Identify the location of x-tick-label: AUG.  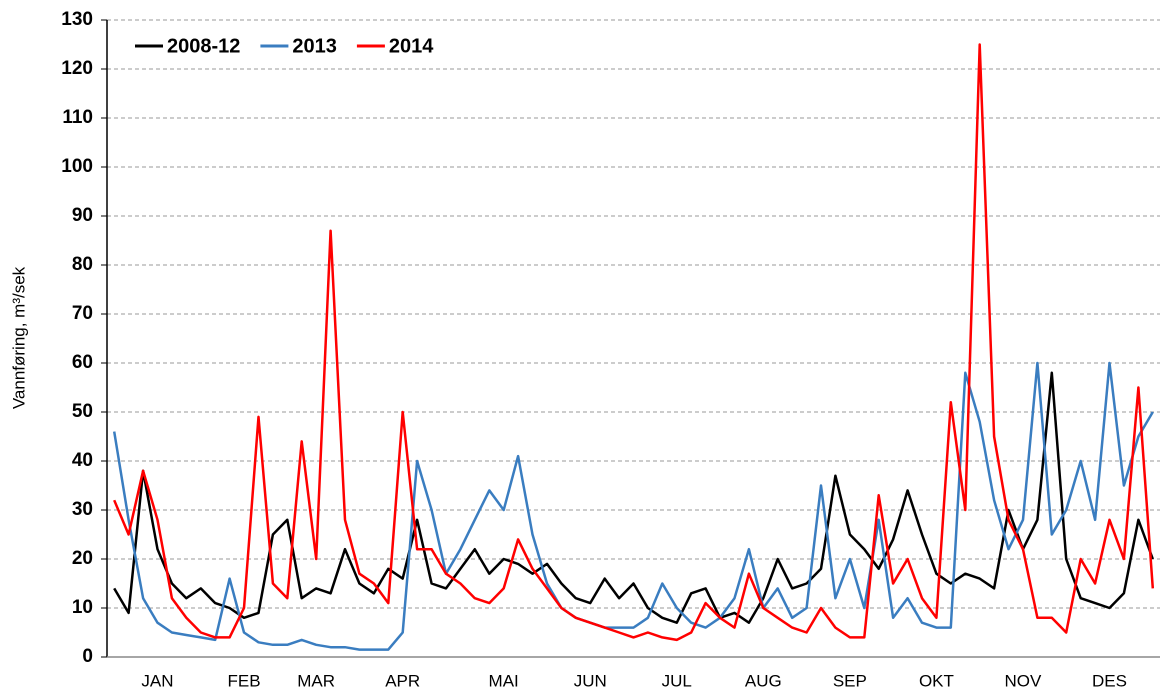
(763, 680).